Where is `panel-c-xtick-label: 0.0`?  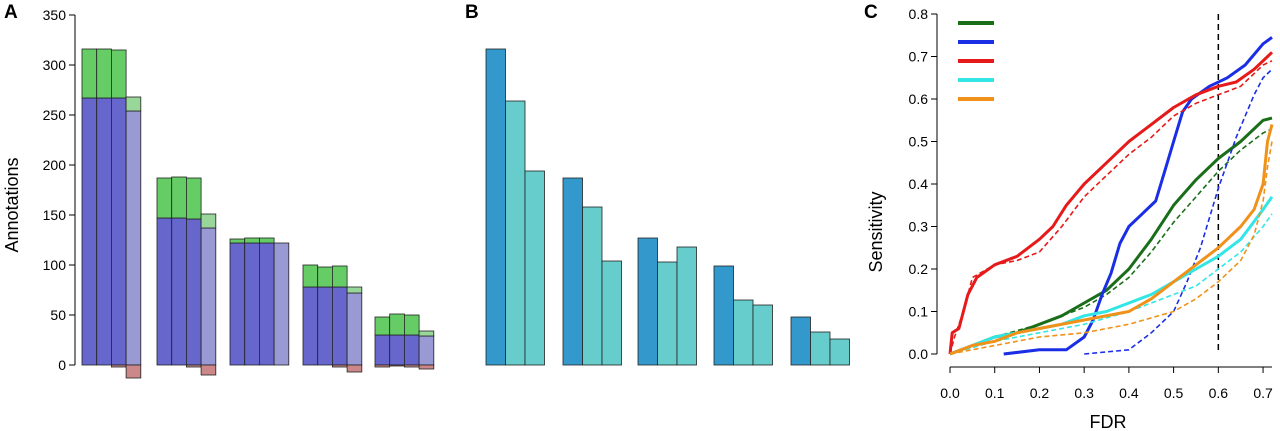
panel-c-xtick-label: 0.0 is located at coordinates (950, 393).